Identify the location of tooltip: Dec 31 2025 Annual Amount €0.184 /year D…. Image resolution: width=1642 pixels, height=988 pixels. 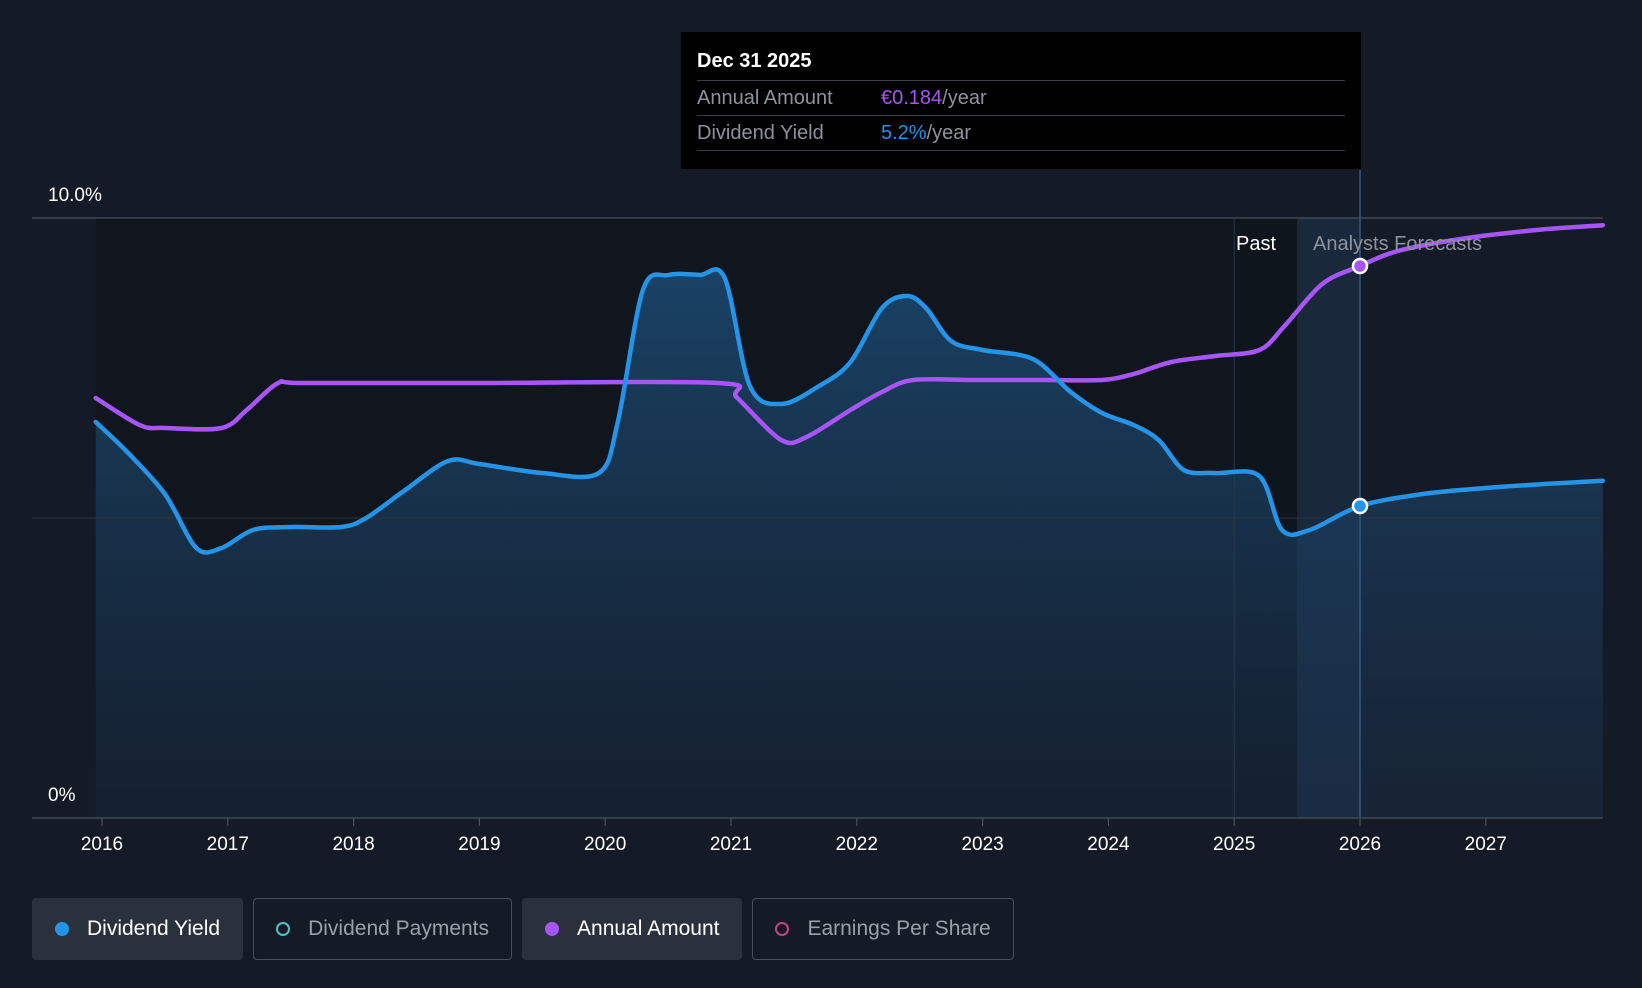
(1021, 100).